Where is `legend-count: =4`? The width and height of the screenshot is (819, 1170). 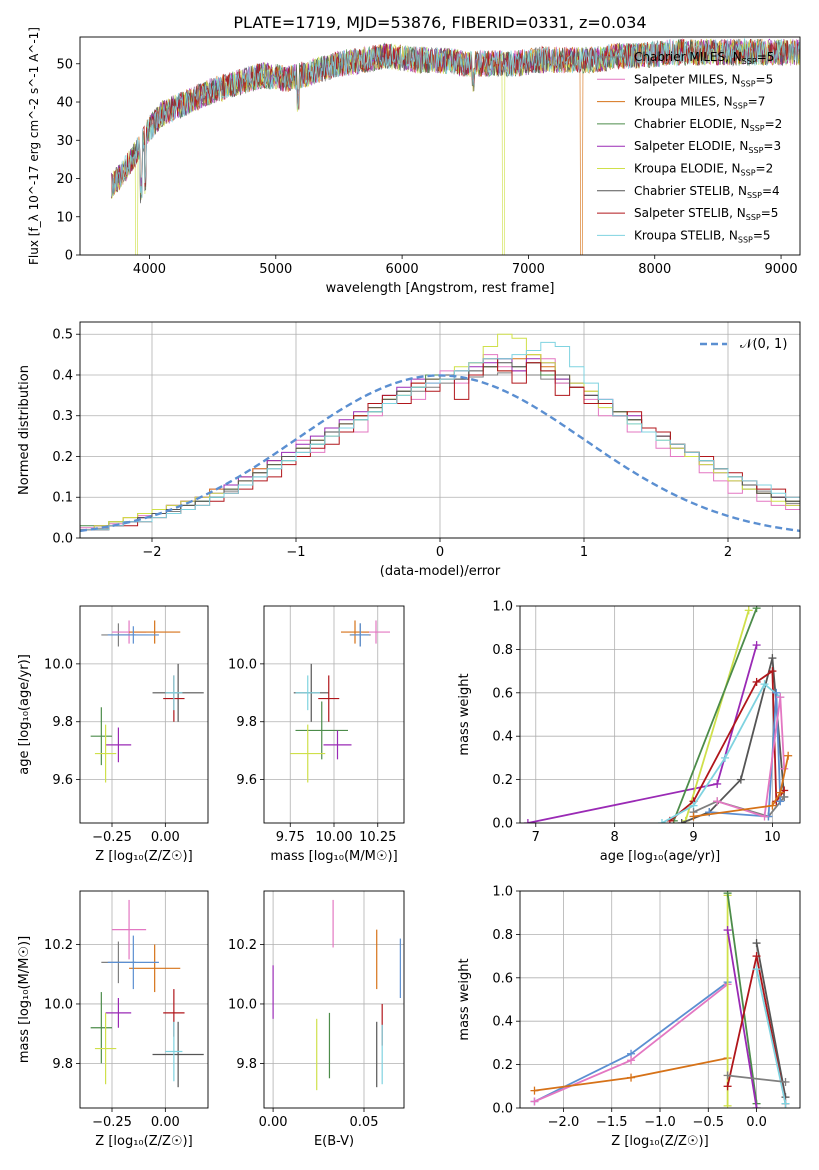 legend-count: =4 is located at coordinates (771, 191).